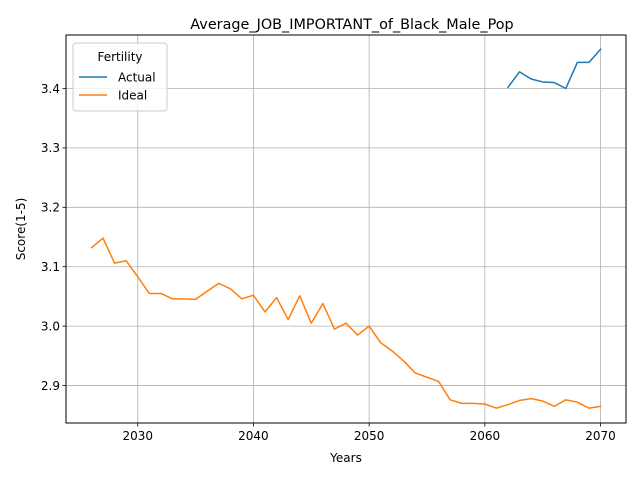 The image size is (640, 480). I want to click on y-tick-label: 3.3, so click(50, 148).